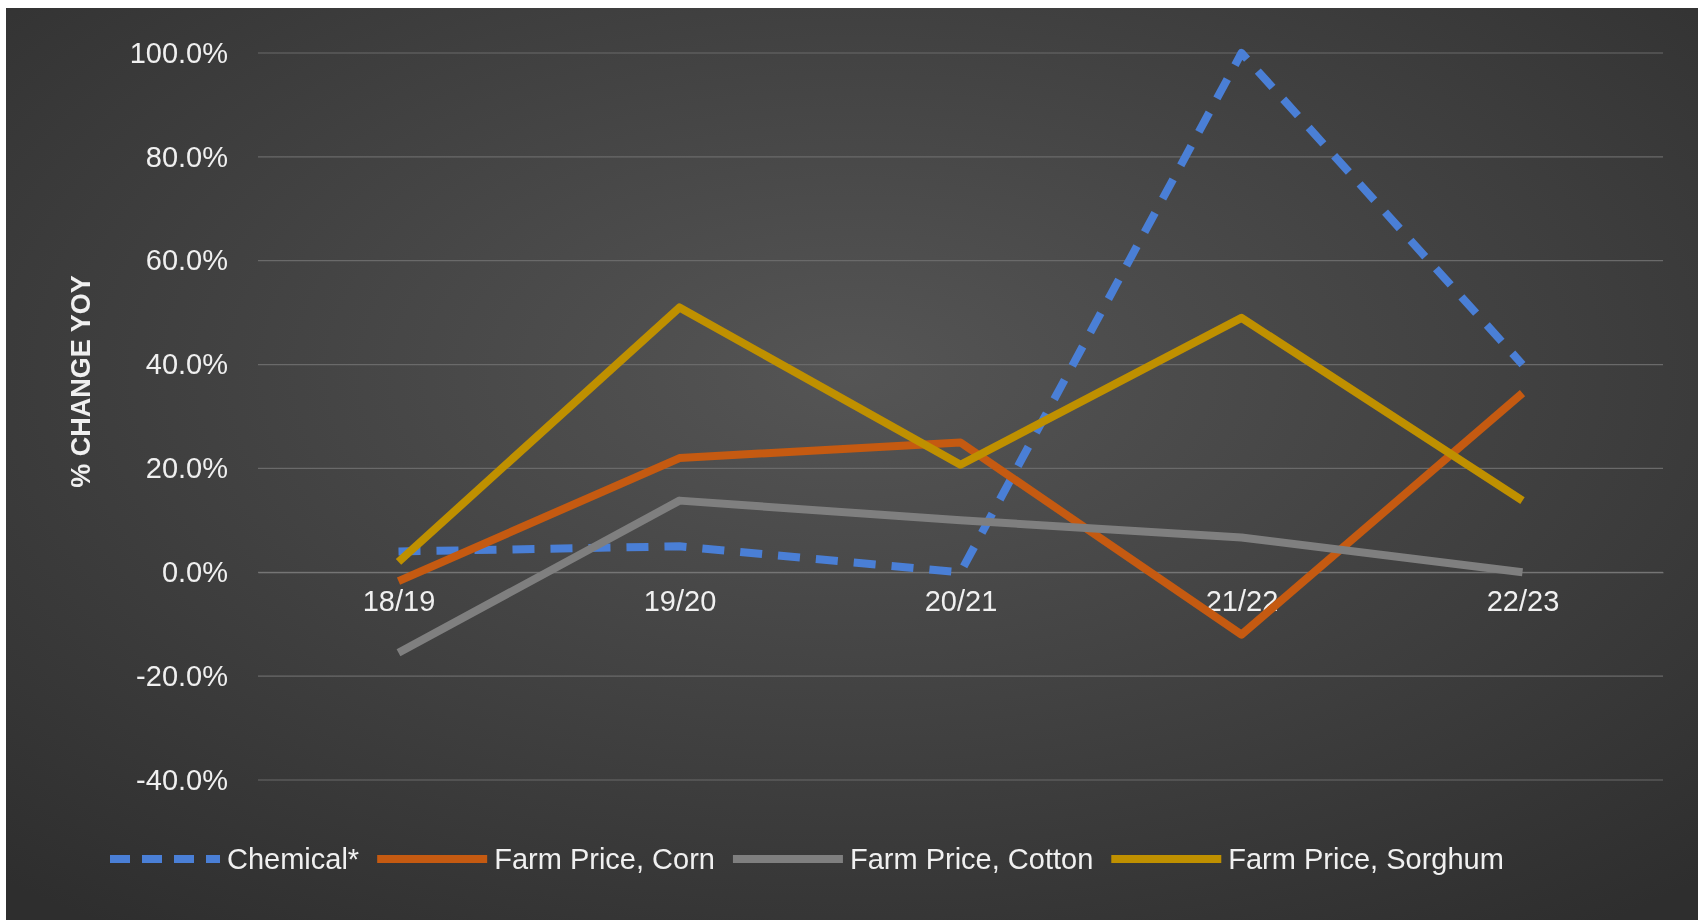 This screenshot has height=923, width=1704. Describe the element at coordinates (194, 572) in the screenshot. I see `y-tick-label: 0.0%` at that location.